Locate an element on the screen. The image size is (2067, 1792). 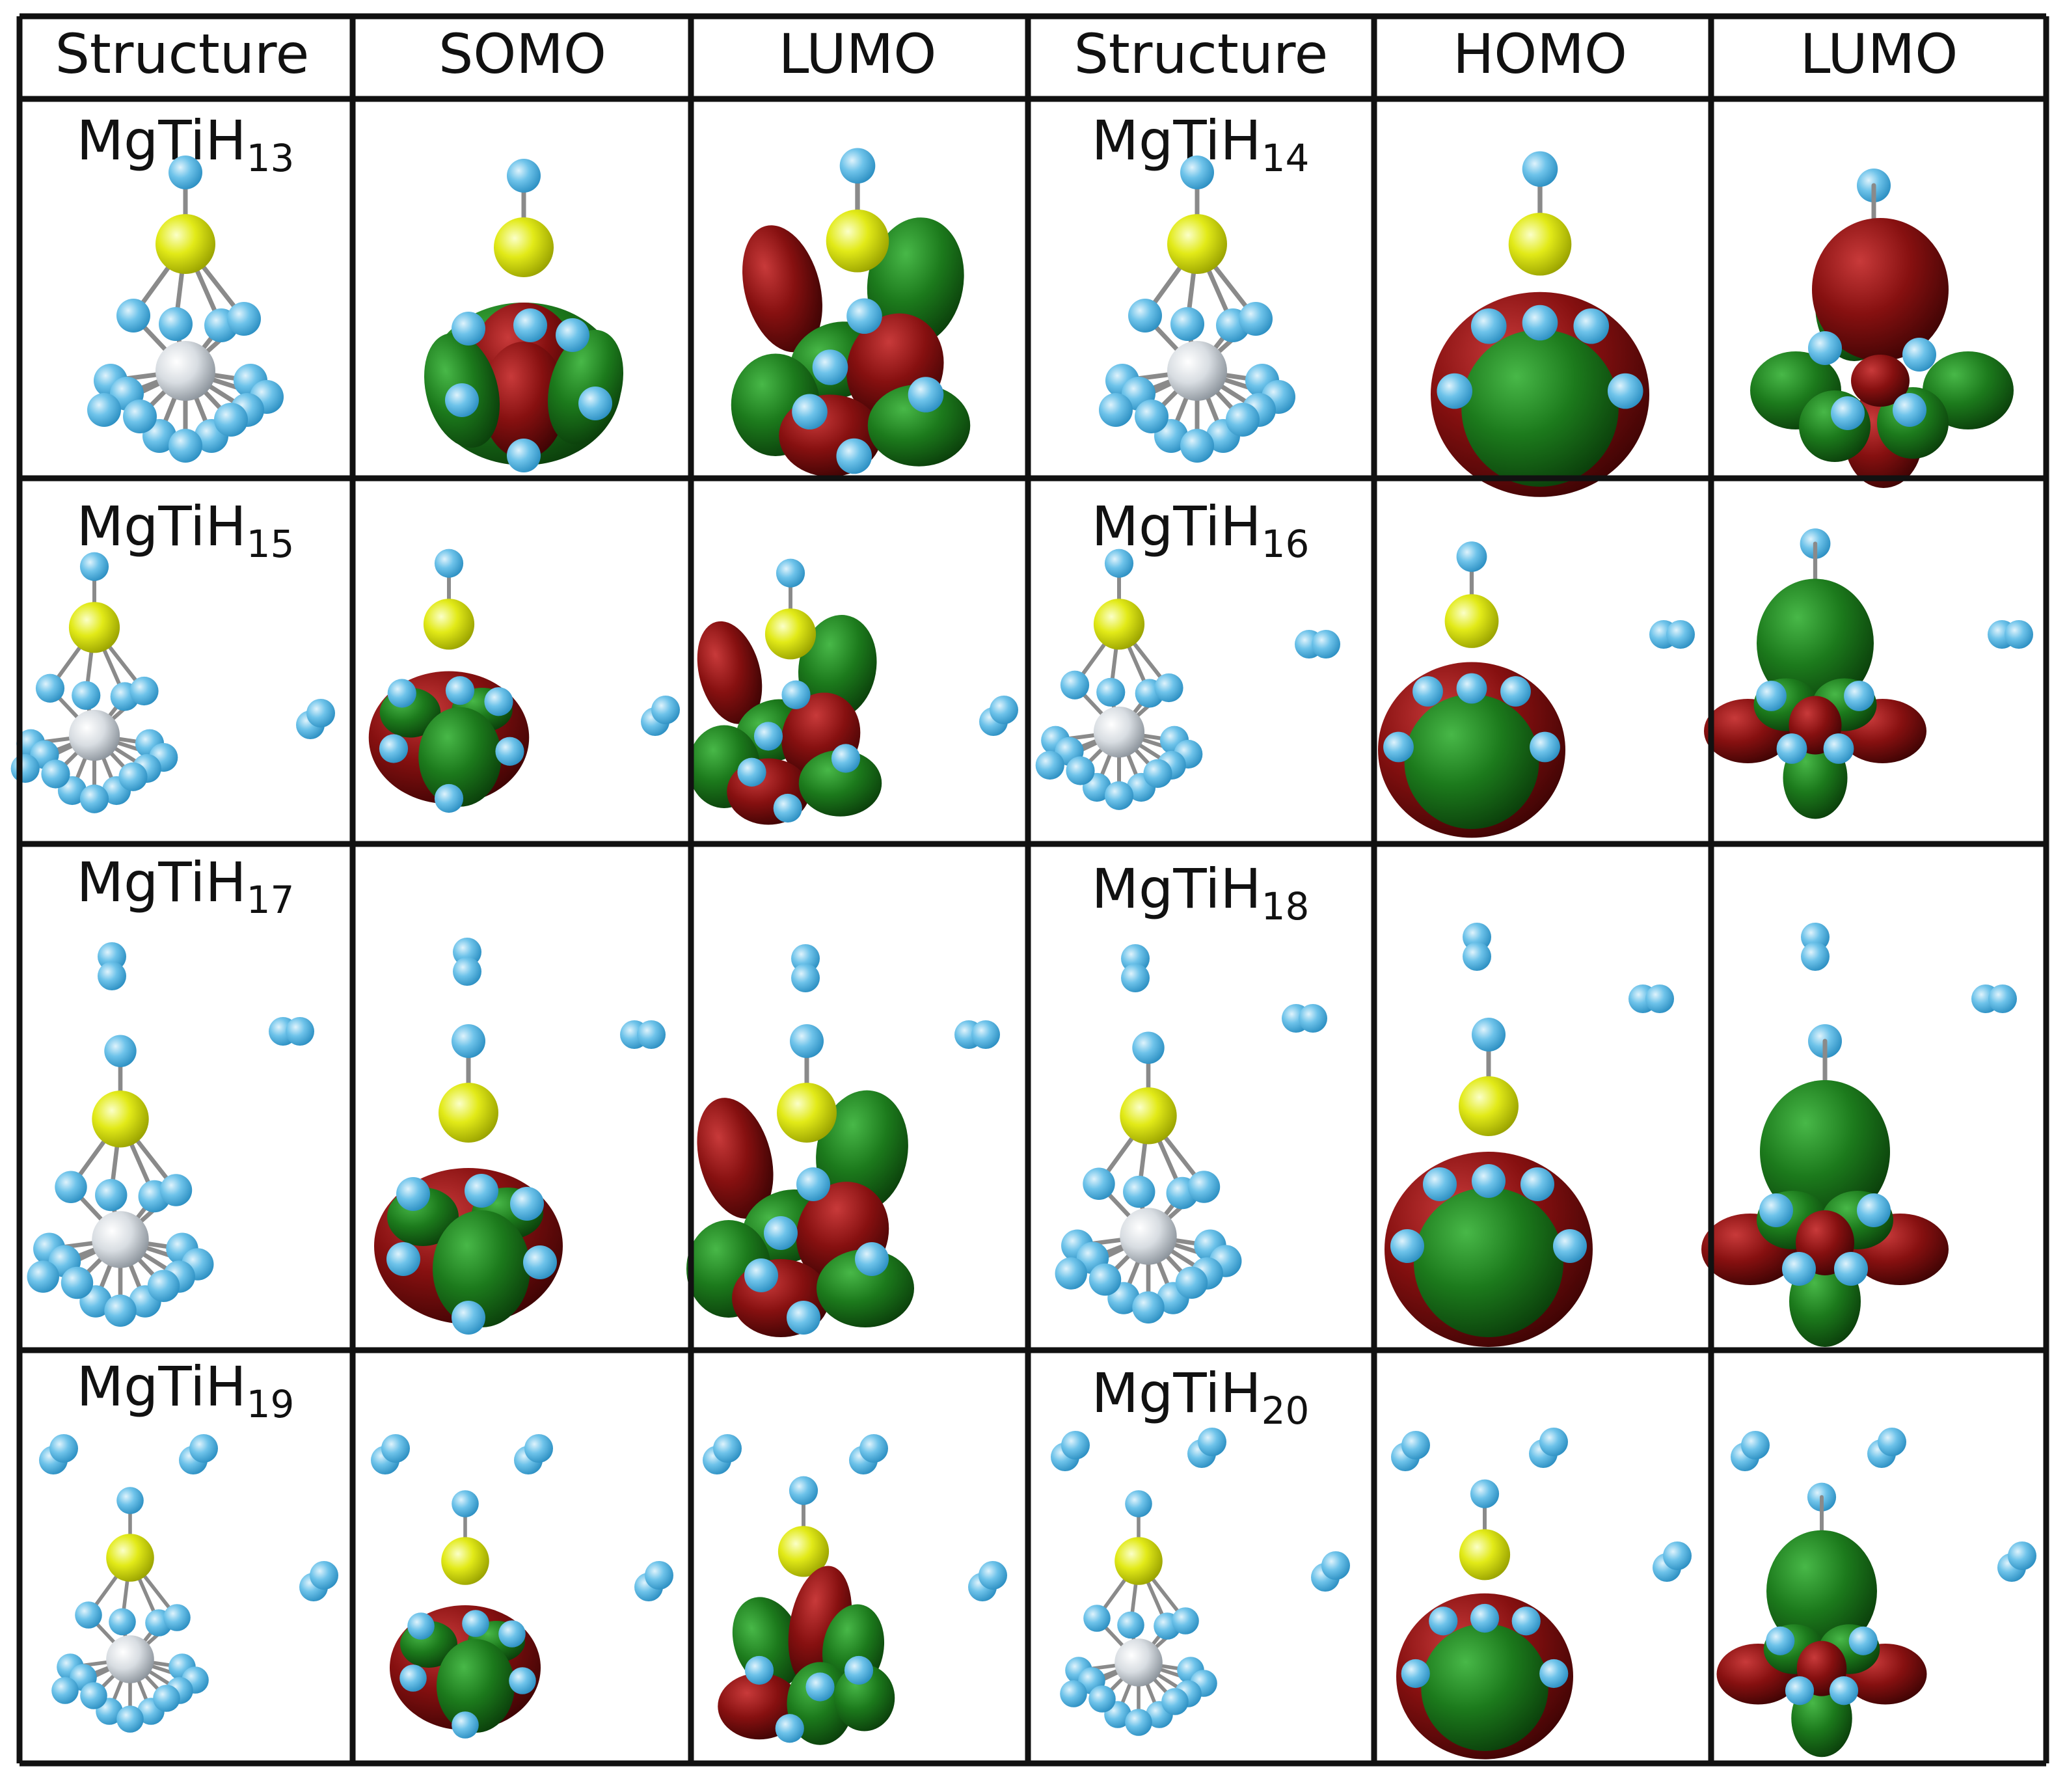
header-lumo-right: LUMO is located at coordinates (1879, 54).